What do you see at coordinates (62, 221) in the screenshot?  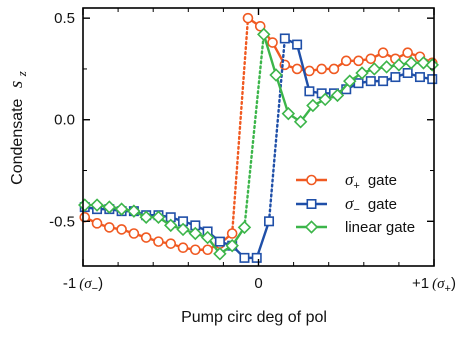 I see `y-tick-label: -0.5` at bounding box center [62, 221].